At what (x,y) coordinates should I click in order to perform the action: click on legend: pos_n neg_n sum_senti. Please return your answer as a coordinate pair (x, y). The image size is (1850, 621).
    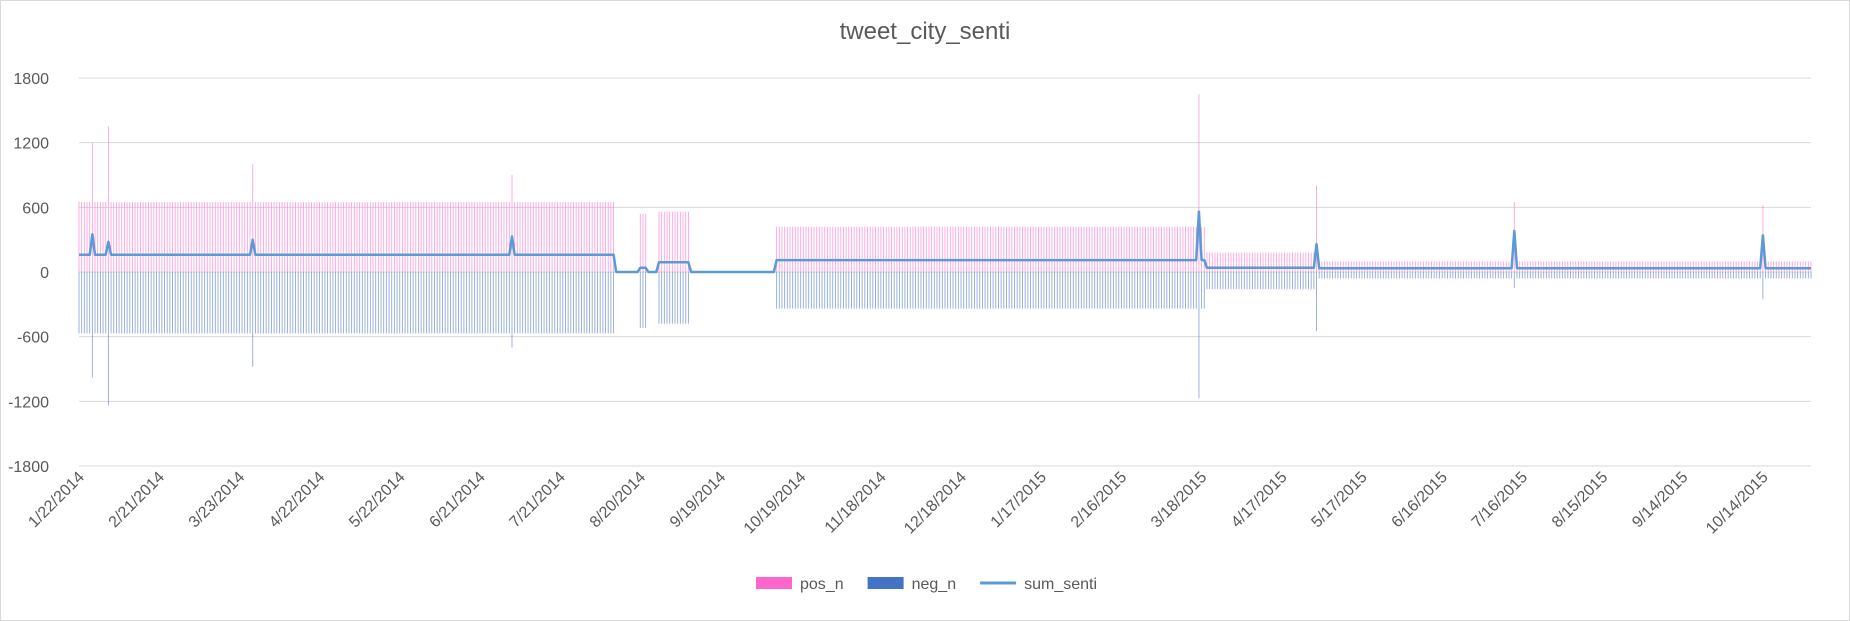
    Looking at the image, I should click on (926, 584).